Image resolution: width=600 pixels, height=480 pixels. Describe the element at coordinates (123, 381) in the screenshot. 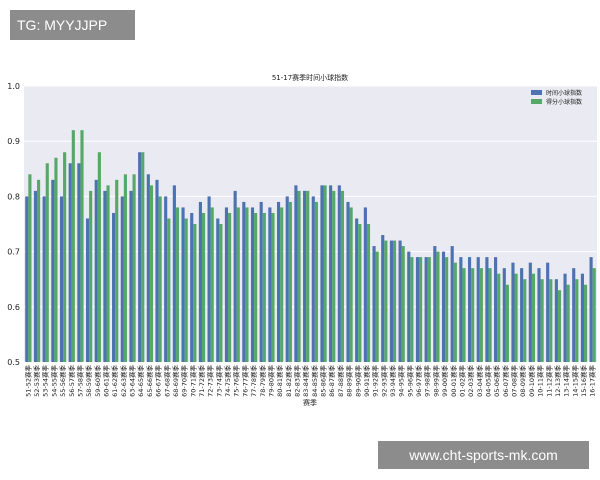

I see `x-tick-label: 62-63赛季` at that location.